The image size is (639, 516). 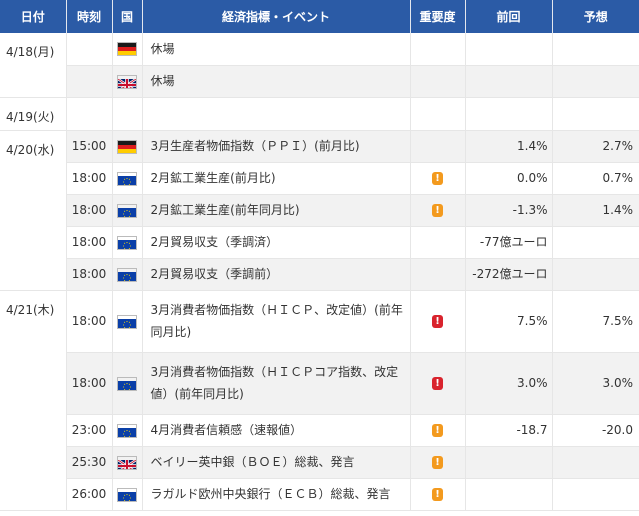 I want to click on header-row: 日付 時刻 国 経済指標・イベント 重要度 前回 予想, so click(x=319, y=16).